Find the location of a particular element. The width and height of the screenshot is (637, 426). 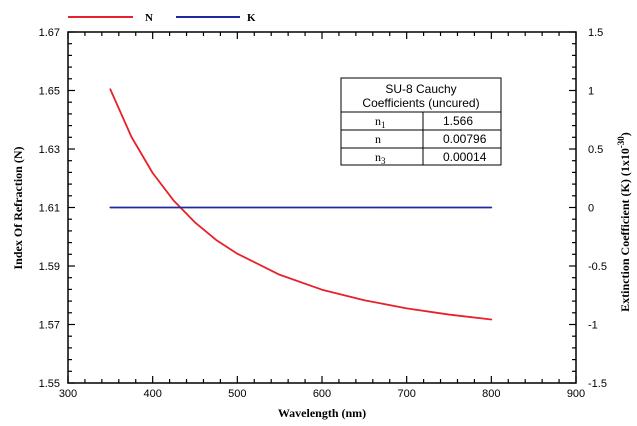

y-left-tick-label: 1.59 is located at coordinates (49, 267).